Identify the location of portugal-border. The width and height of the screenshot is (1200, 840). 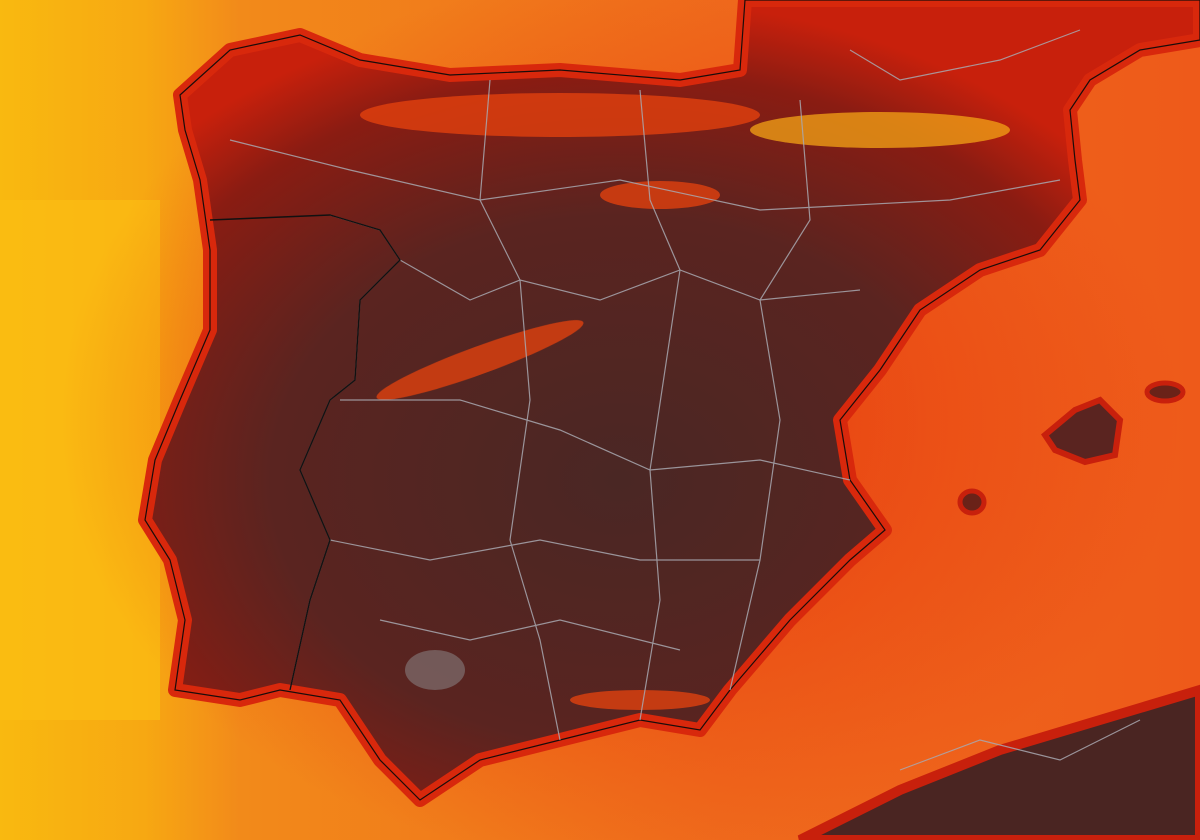
(305, 452).